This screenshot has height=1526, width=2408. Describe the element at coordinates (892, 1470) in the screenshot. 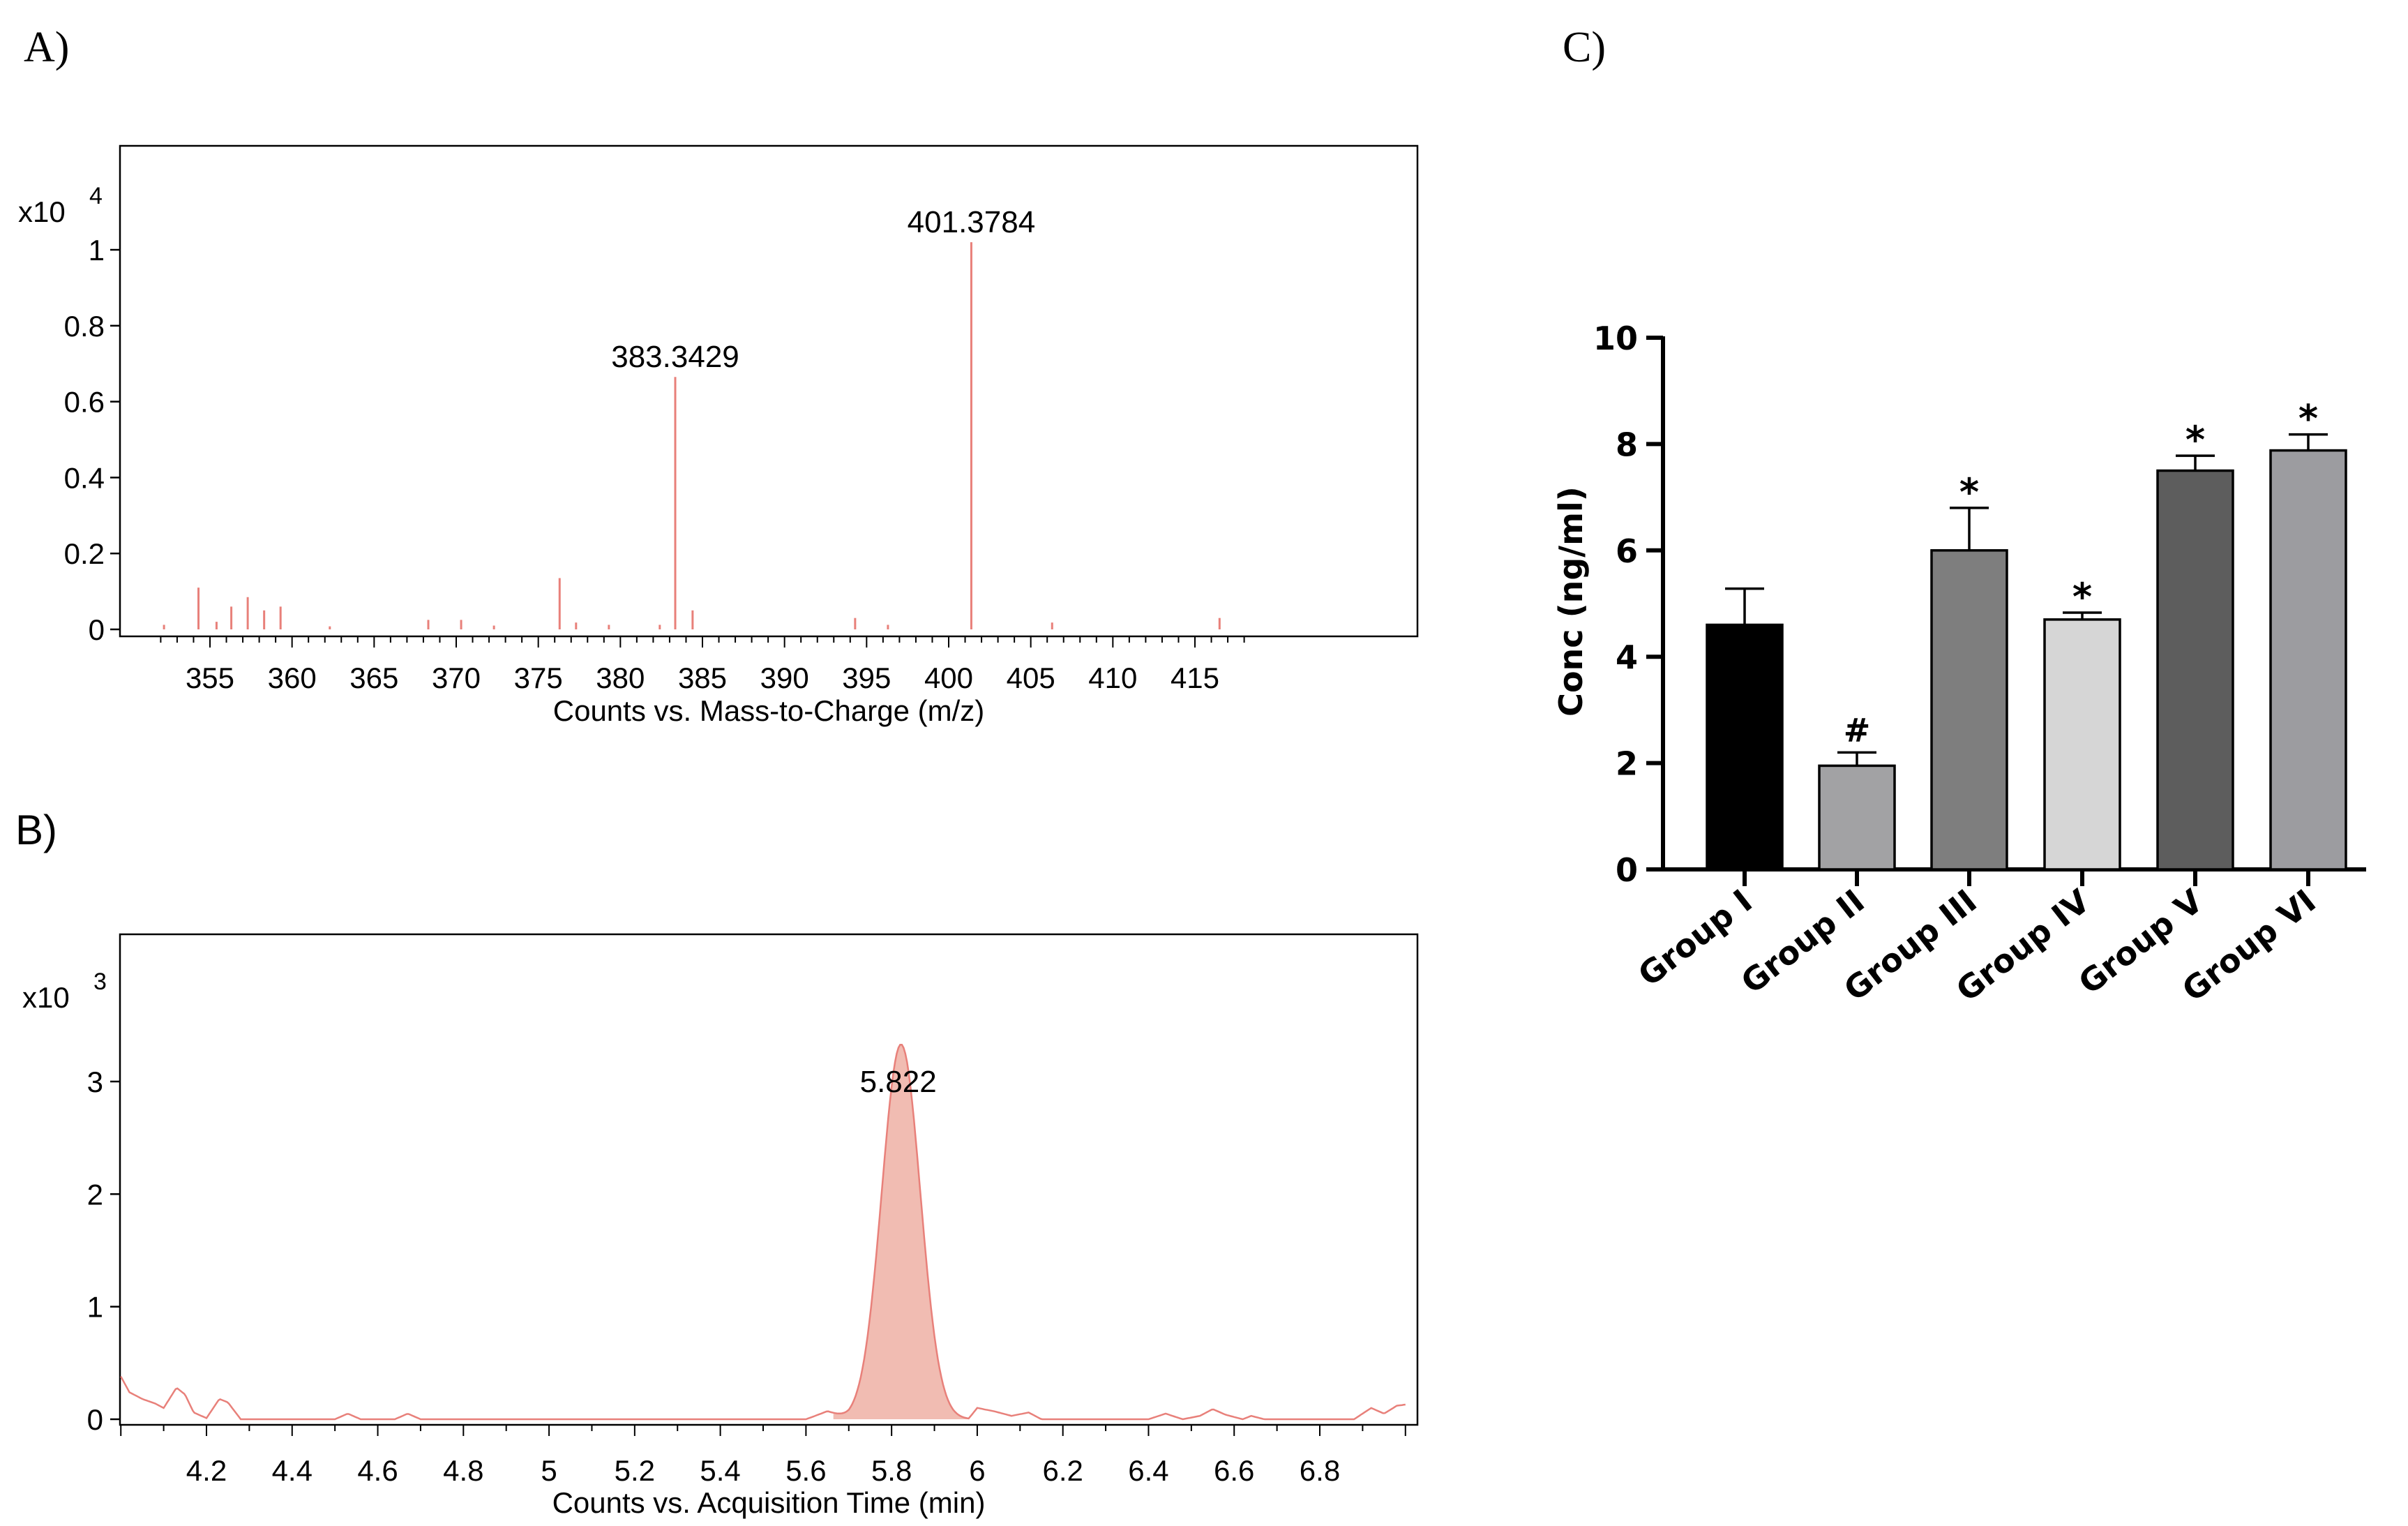

I see `panel-b-x-tick-label: 5.8` at that location.